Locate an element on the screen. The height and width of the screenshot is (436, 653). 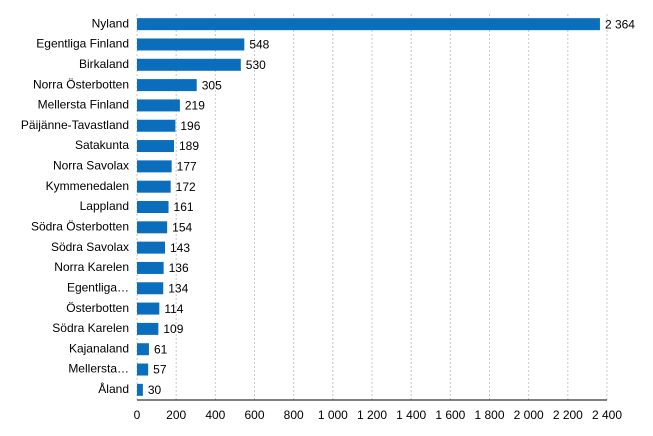
x-tick-label: 1 000 is located at coordinates (333, 415).